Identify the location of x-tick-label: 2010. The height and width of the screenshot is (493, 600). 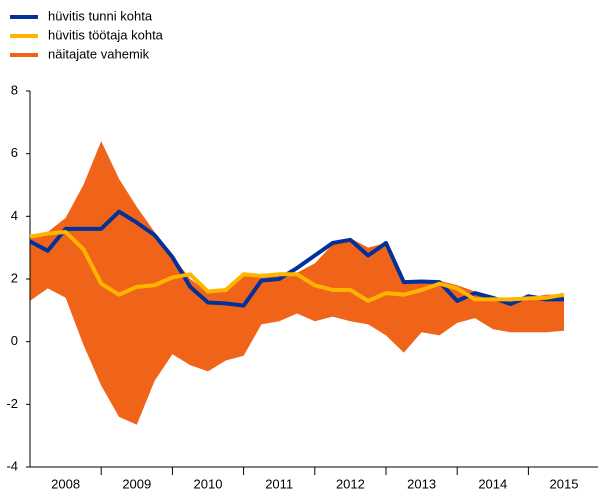
(208, 483).